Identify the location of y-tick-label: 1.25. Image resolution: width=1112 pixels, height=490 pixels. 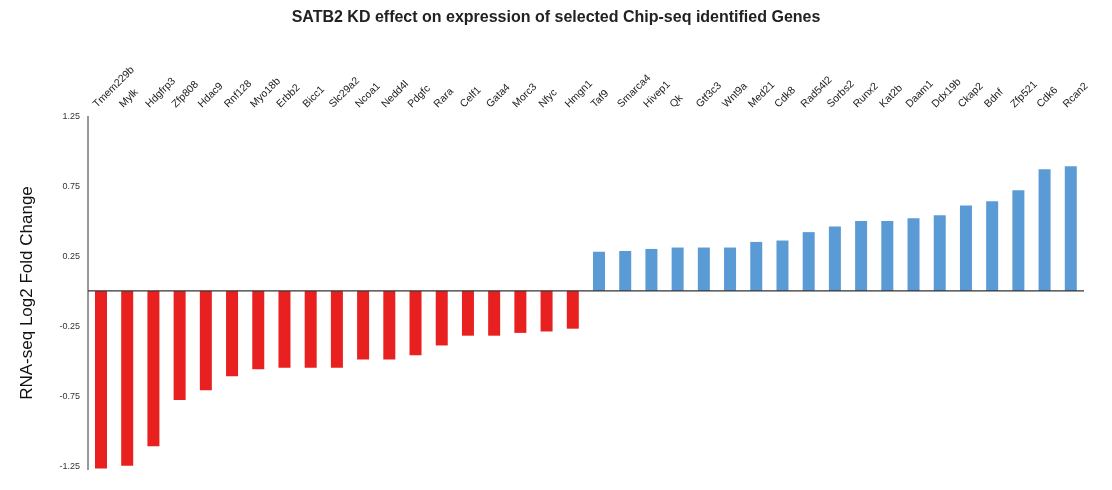
(71, 116).